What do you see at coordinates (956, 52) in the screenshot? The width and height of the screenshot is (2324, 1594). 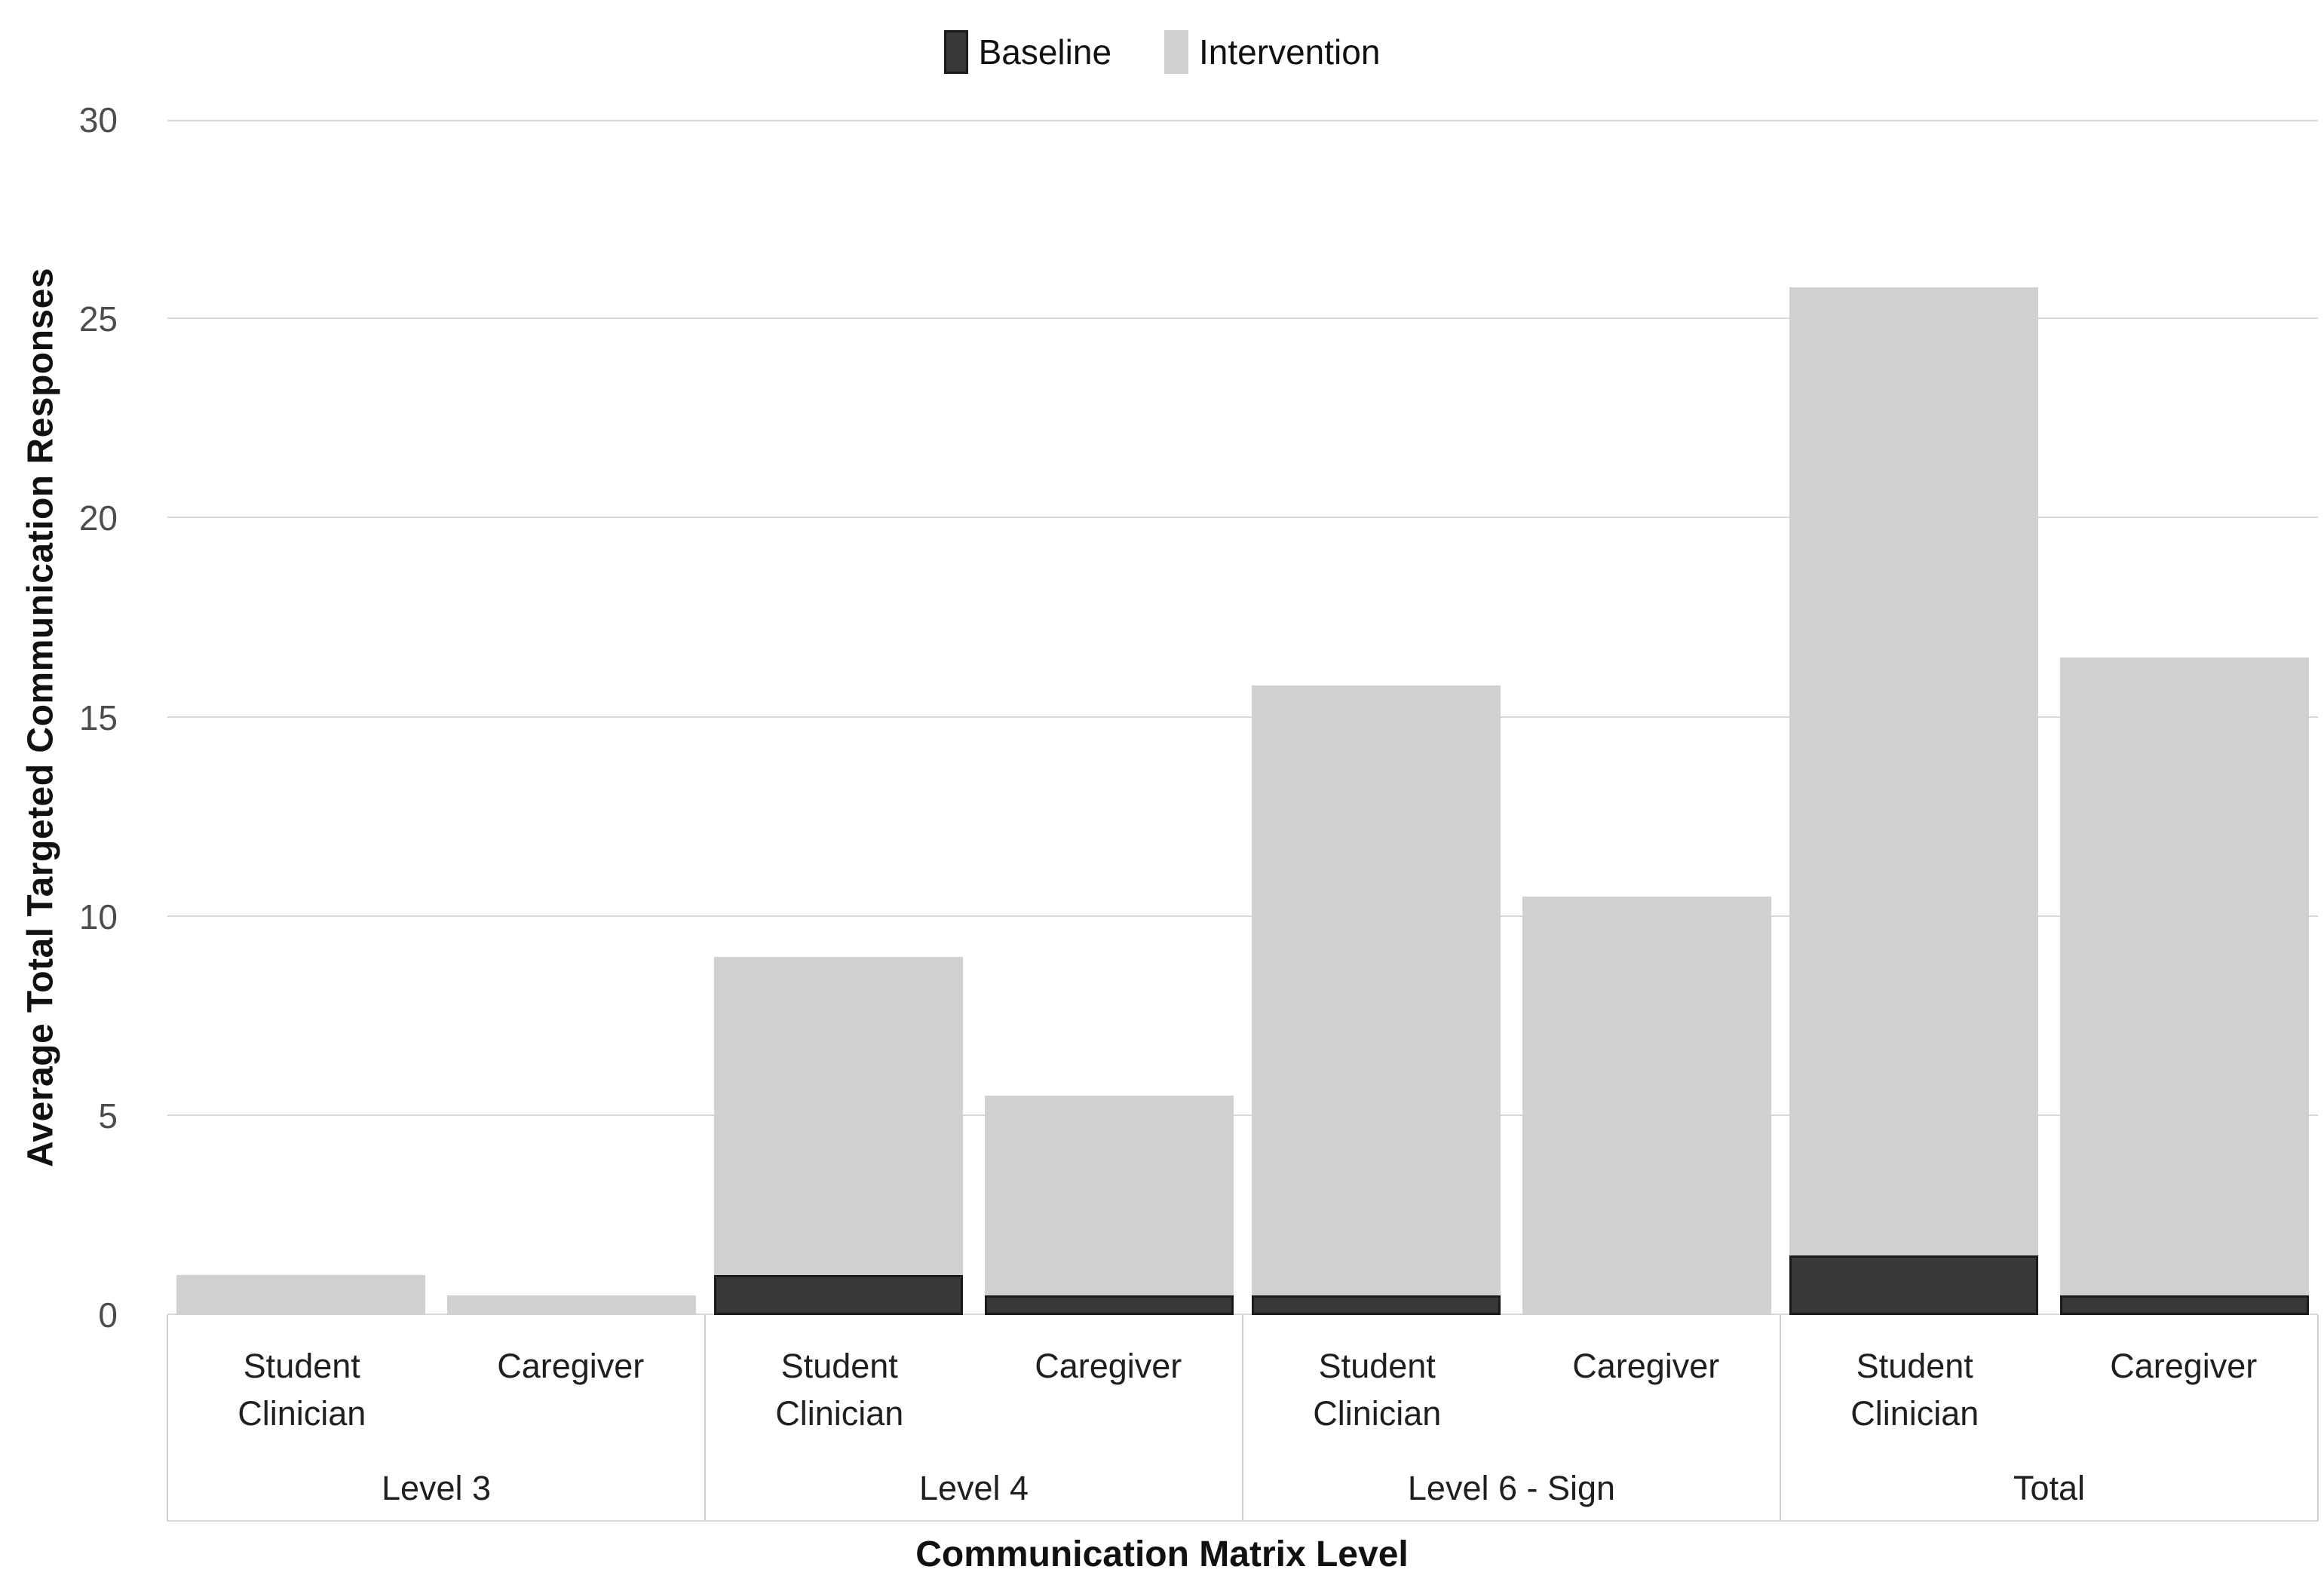 I see `baseline-swatch` at bounding box center [956, 52].